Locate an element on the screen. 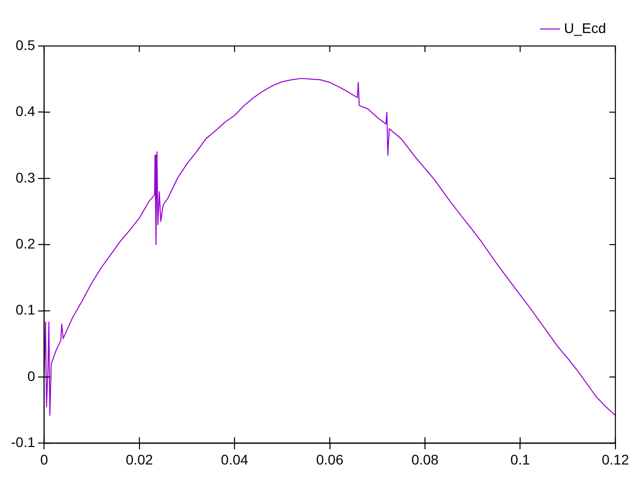 This screenshot has width=640, height=480. y-tick-label: 0.3 is located at coordinates (26, 177).